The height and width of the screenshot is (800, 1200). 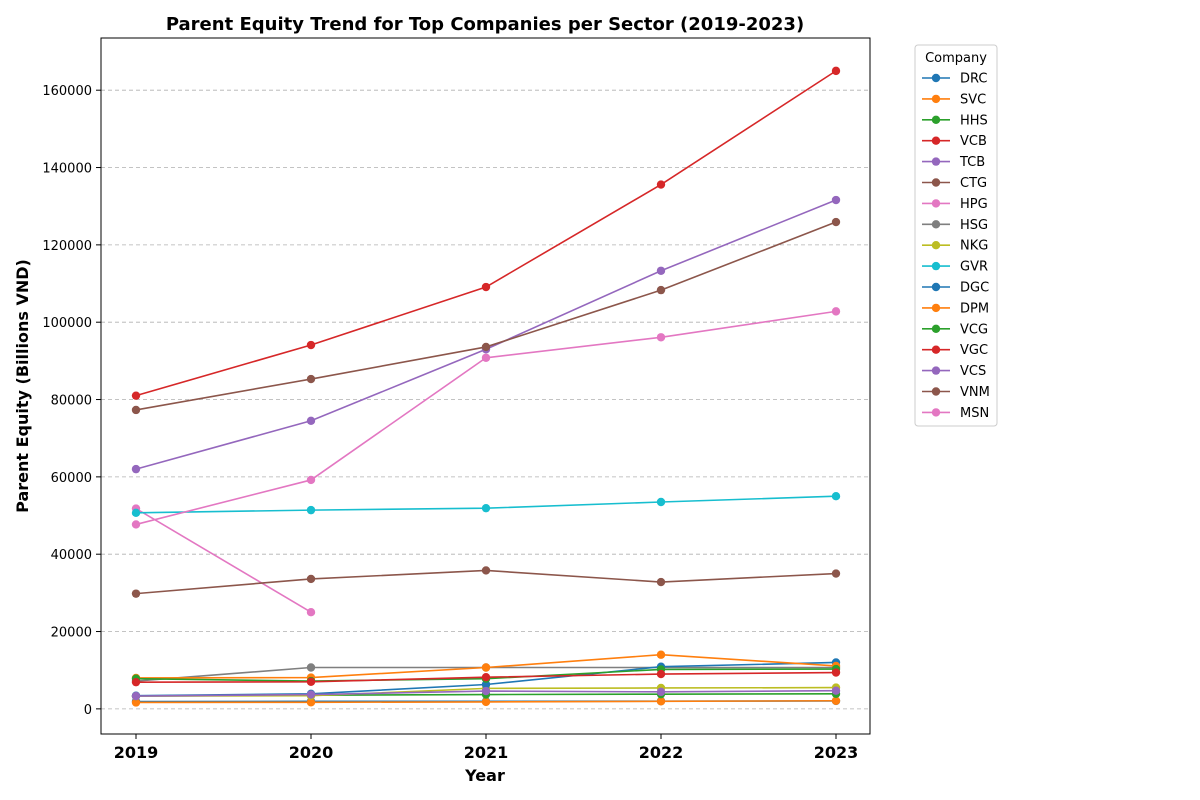 I want to click on legend-item-nkg: NKG, so click(x=955, y=246).